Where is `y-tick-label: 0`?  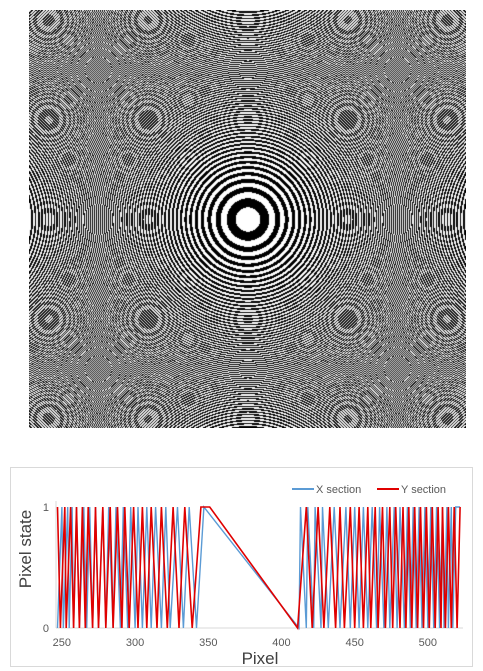
y-tick-label: 0 is located at coordinates (46, 629).